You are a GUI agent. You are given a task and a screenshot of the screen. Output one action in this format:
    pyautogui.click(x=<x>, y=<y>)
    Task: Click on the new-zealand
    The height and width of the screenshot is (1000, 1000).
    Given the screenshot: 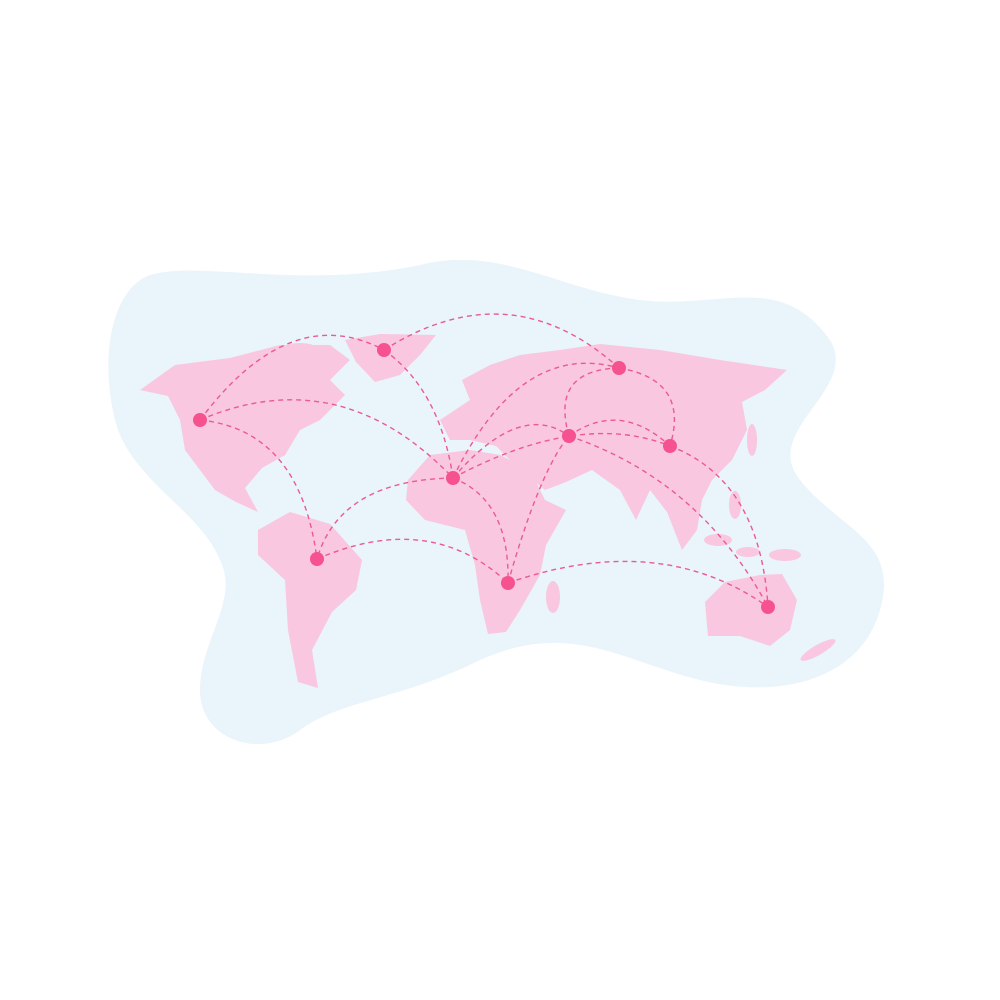 What is the action you would take?
    pyautogui.click(x=818, y=650)
    